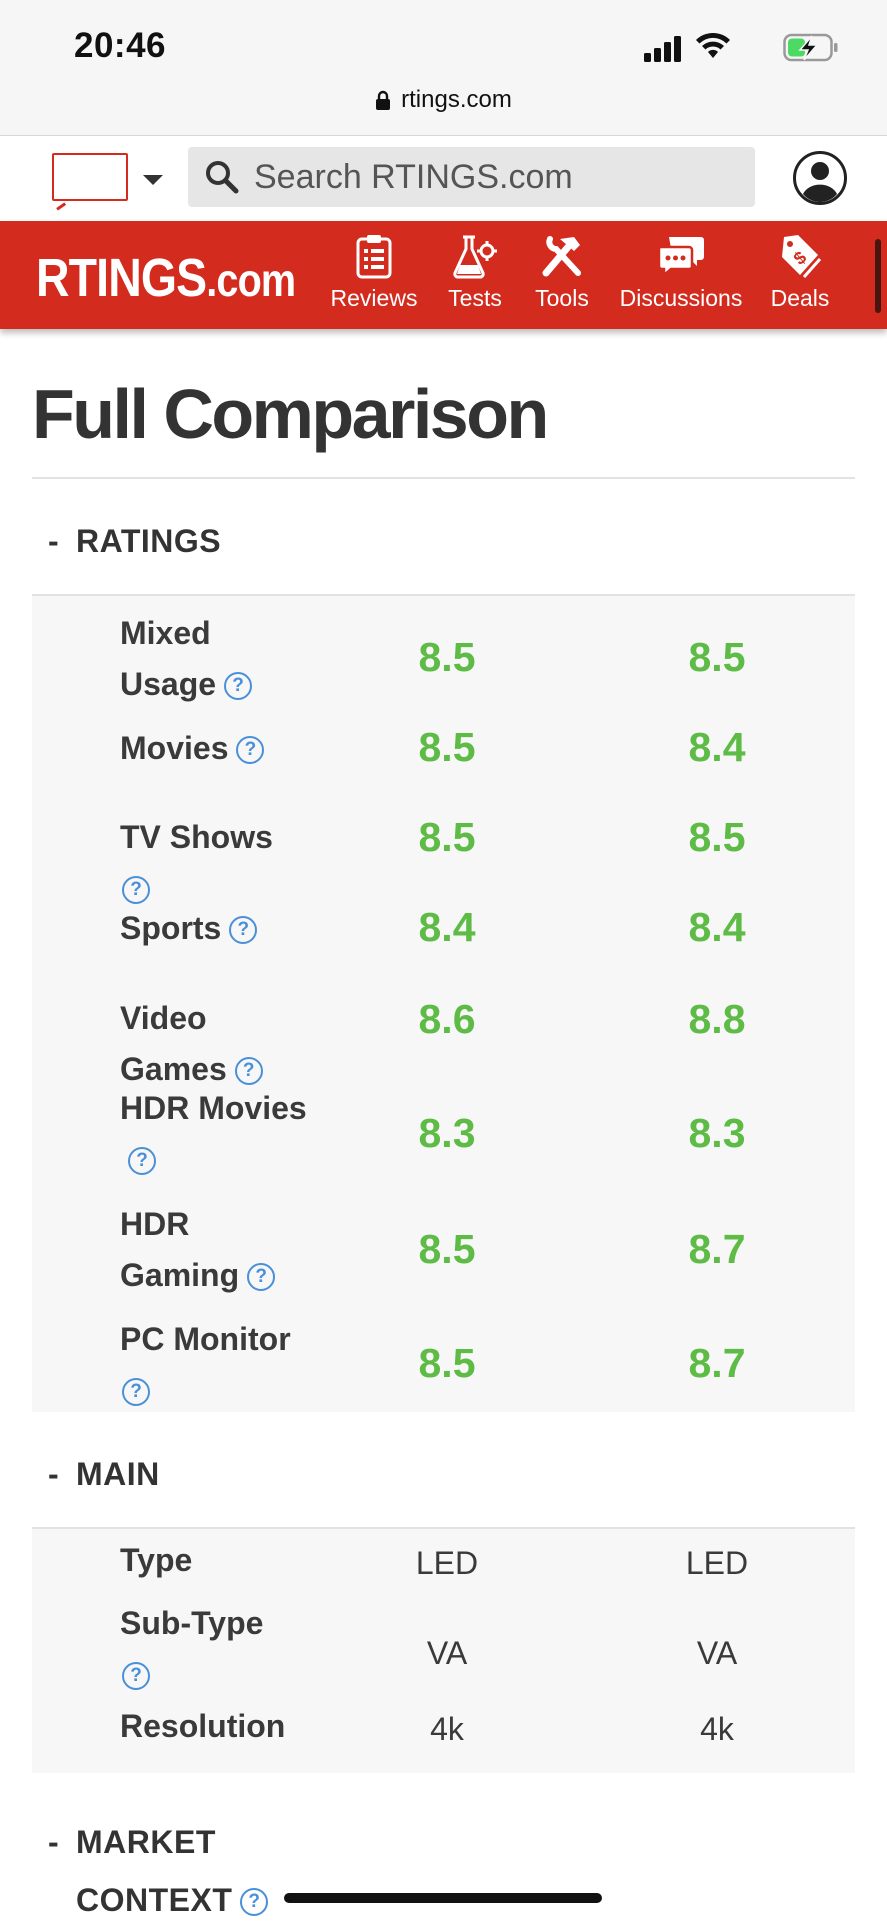 The height and width of the screenshot is (1929, 887). I want to click on table-row: Mixed Usage? 8.5 8.5, so click(443, 649).